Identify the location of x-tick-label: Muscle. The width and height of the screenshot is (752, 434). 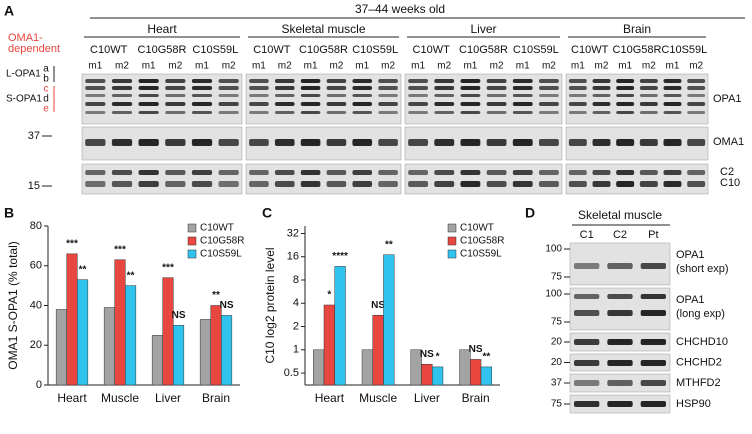
(378, 398).